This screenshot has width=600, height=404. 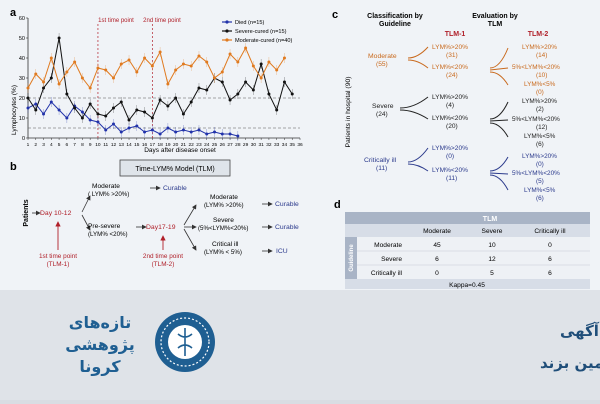 I want to click on severe-tlm2-high: LYM%>20%, so click(x=539, y=101).